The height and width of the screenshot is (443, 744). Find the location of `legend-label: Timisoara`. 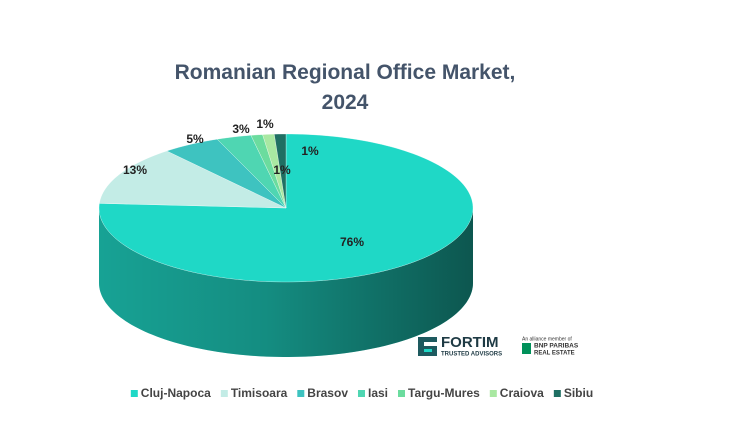

legend-label: Timisoara is located at coordinates (259, 393).